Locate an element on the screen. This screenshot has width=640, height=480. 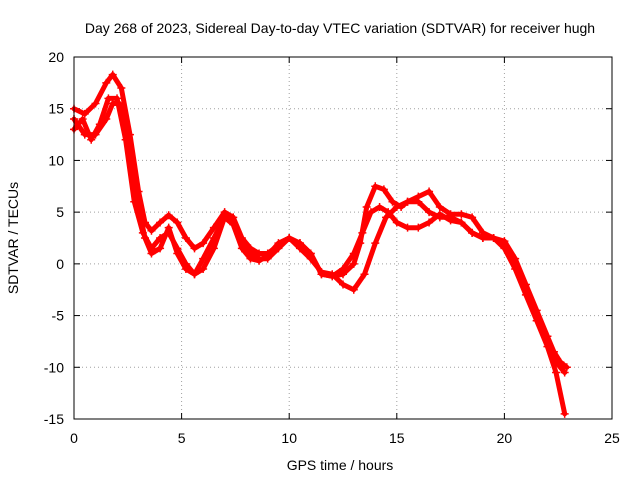
y-tick-label: -5 is located at coordinates (58, 316).